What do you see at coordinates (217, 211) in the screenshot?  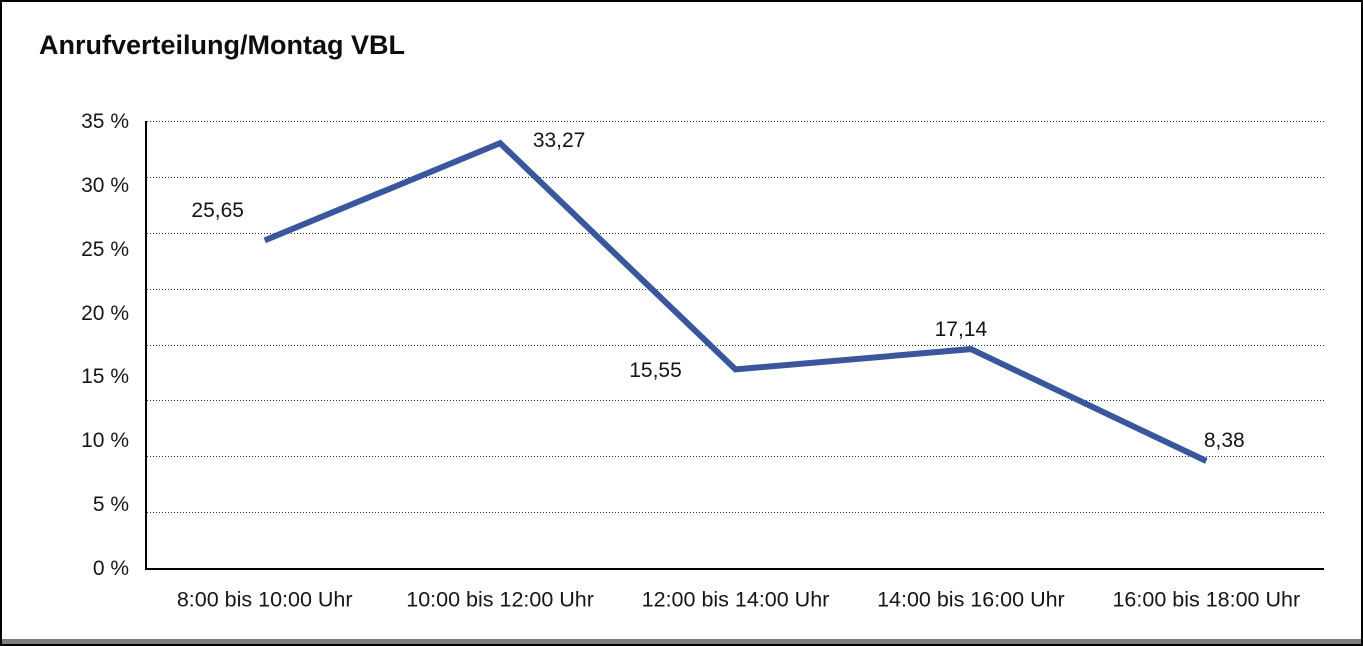 I see `data-label: 25,65` at bounding box center [217, 211].